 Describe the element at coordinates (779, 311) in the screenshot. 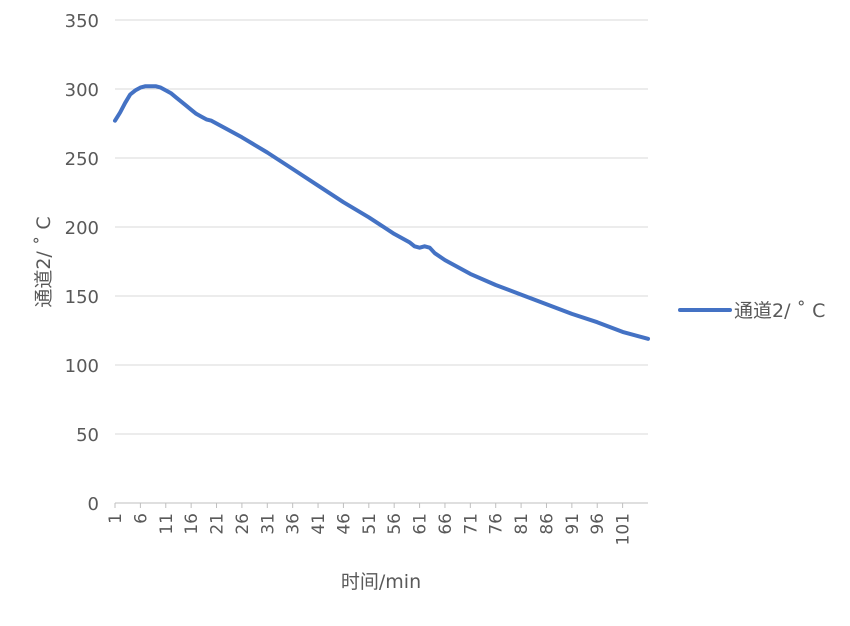

I see `legend-label: 通道2/ ˚ C` at that location.